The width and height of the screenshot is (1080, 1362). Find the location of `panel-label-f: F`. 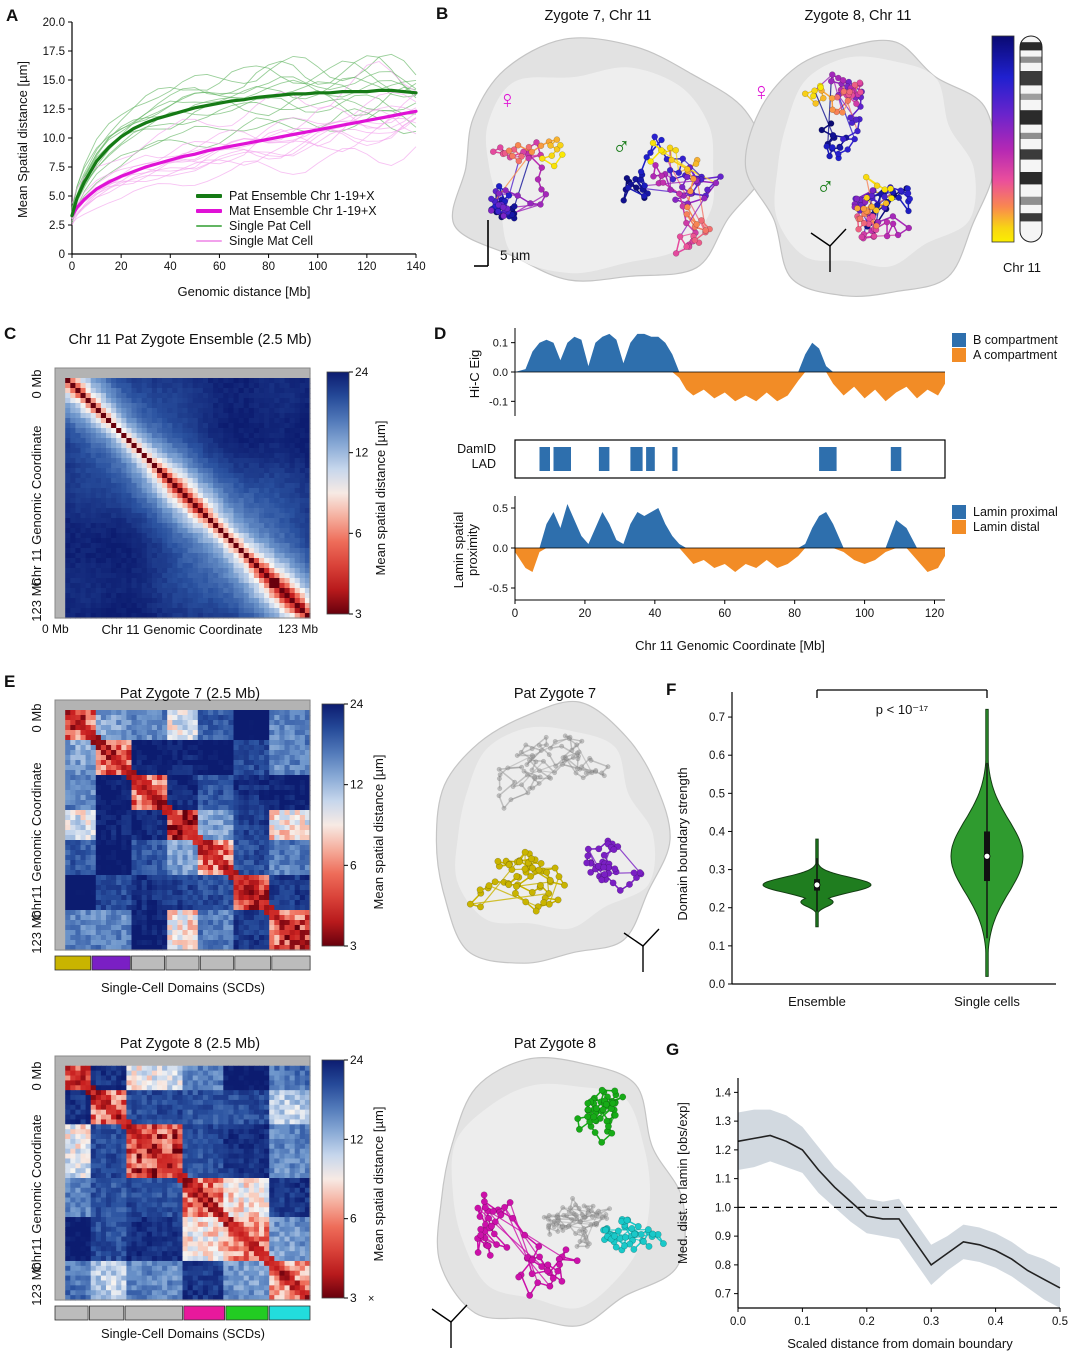

panel-label-f: F is located at coordinates (671, 689).